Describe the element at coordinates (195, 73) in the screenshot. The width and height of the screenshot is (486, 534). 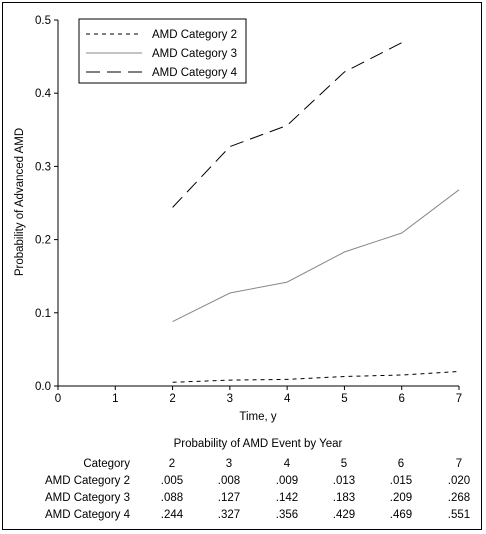
I see `legend-label: AMD Category 4` at that location.